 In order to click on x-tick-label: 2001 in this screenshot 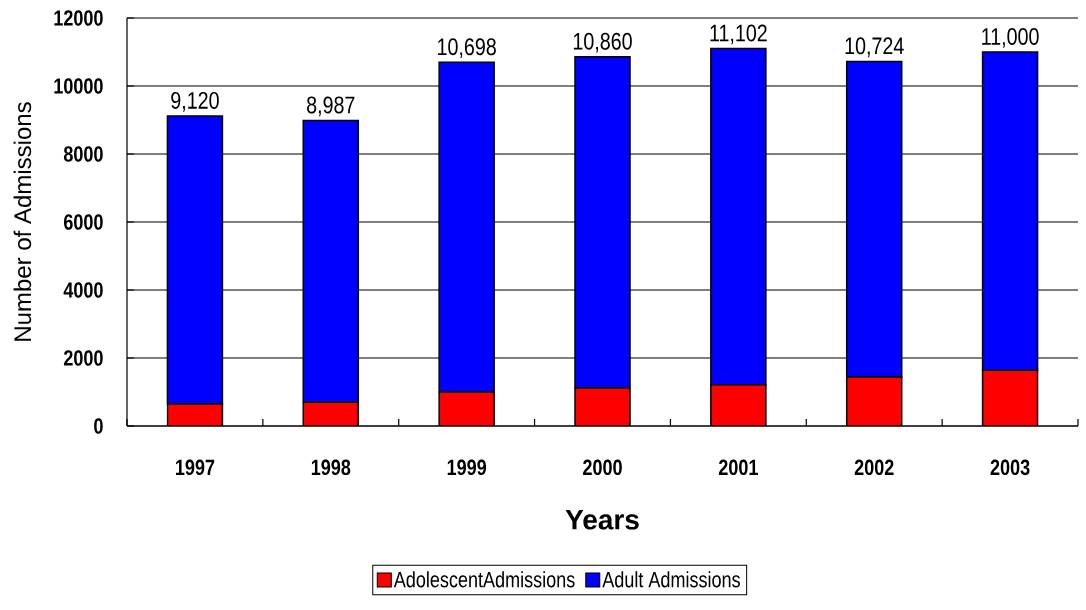, I will do `click(738, 467)`.